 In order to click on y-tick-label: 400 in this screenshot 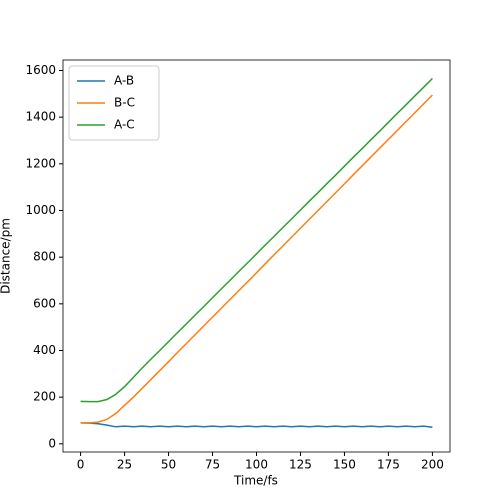, I will do `click(44, 350)`.